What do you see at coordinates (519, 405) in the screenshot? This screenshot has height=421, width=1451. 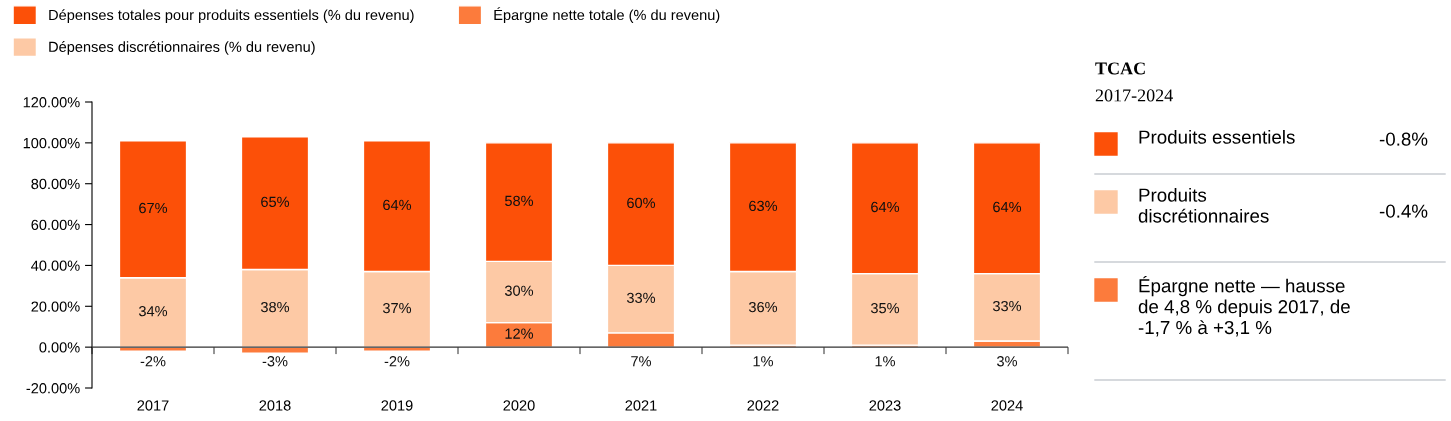 I see `x-tick-label: 2020` at bounding box center [519, 405].